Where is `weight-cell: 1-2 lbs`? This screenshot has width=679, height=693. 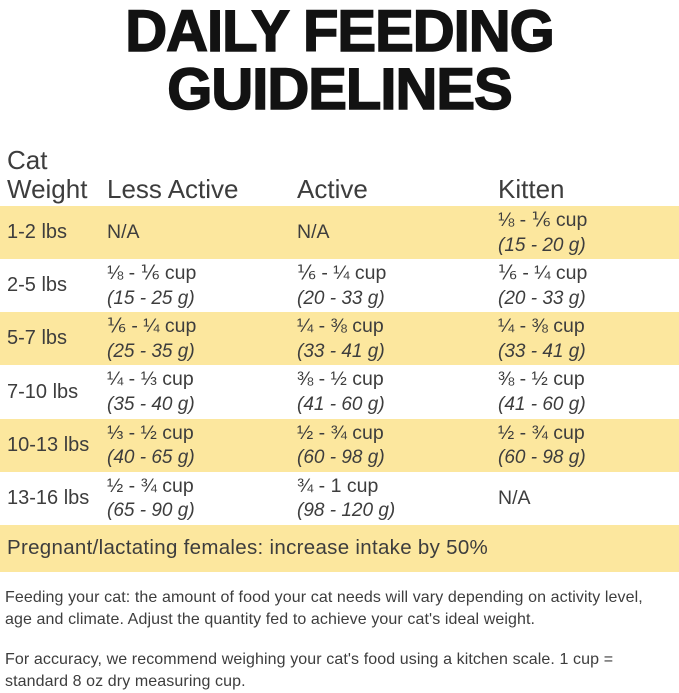
weight-cell: 1-2 lbs is located at coordinates (37, 232).